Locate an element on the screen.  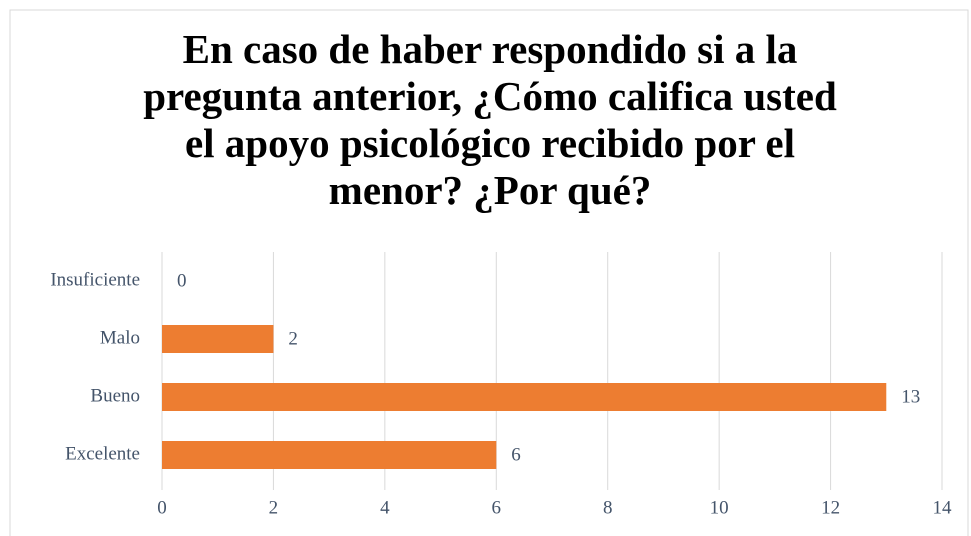
x-tick-label: 10 is located at coordinates (719, 507).